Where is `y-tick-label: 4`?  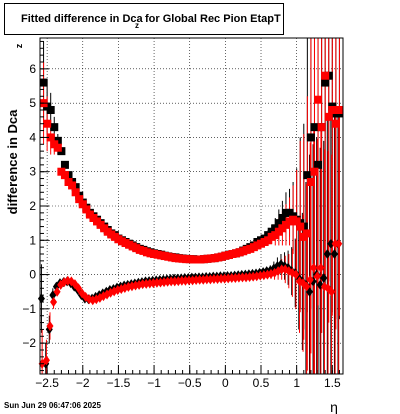 y-tick-label: 4 is located at coordinates (32, 137).